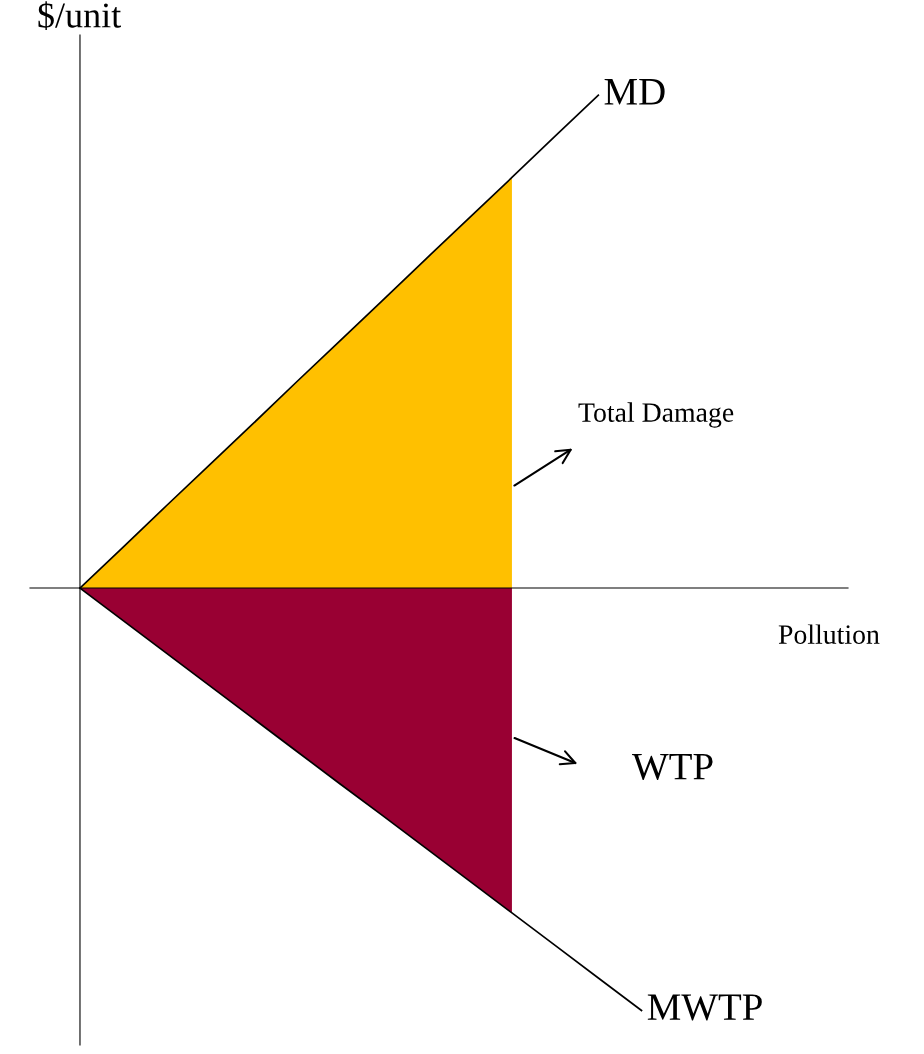 The image size is (924, 1054). I want to click on y-axis-title: $/unit, so click(79, 16).